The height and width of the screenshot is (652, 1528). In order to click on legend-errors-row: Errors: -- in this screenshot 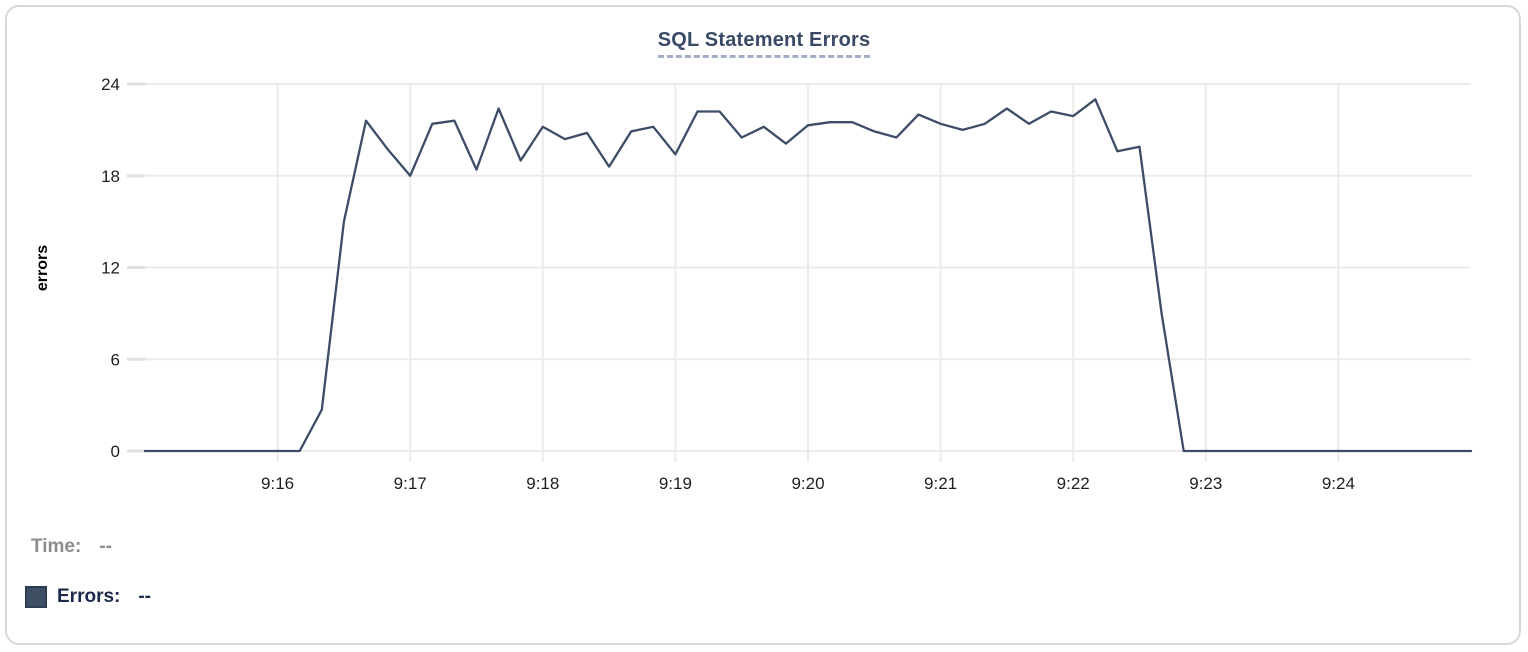, I will do `click(88, 597)`.